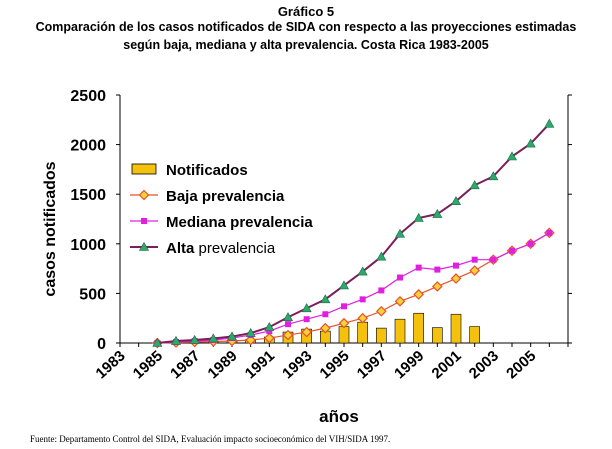 This screenshot has height=449, width=612. Describe the element at coordinates (88, 245) in the screenshot. I see `y-tick-label: 1000` at that location.